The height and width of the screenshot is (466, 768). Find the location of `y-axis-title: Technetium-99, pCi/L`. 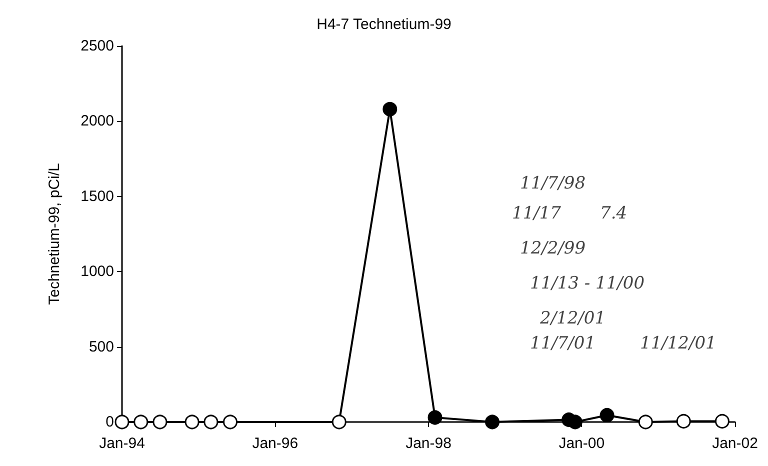

y-axis-title: Technetium-99, pCi/L is located at coordinates (54, 234).